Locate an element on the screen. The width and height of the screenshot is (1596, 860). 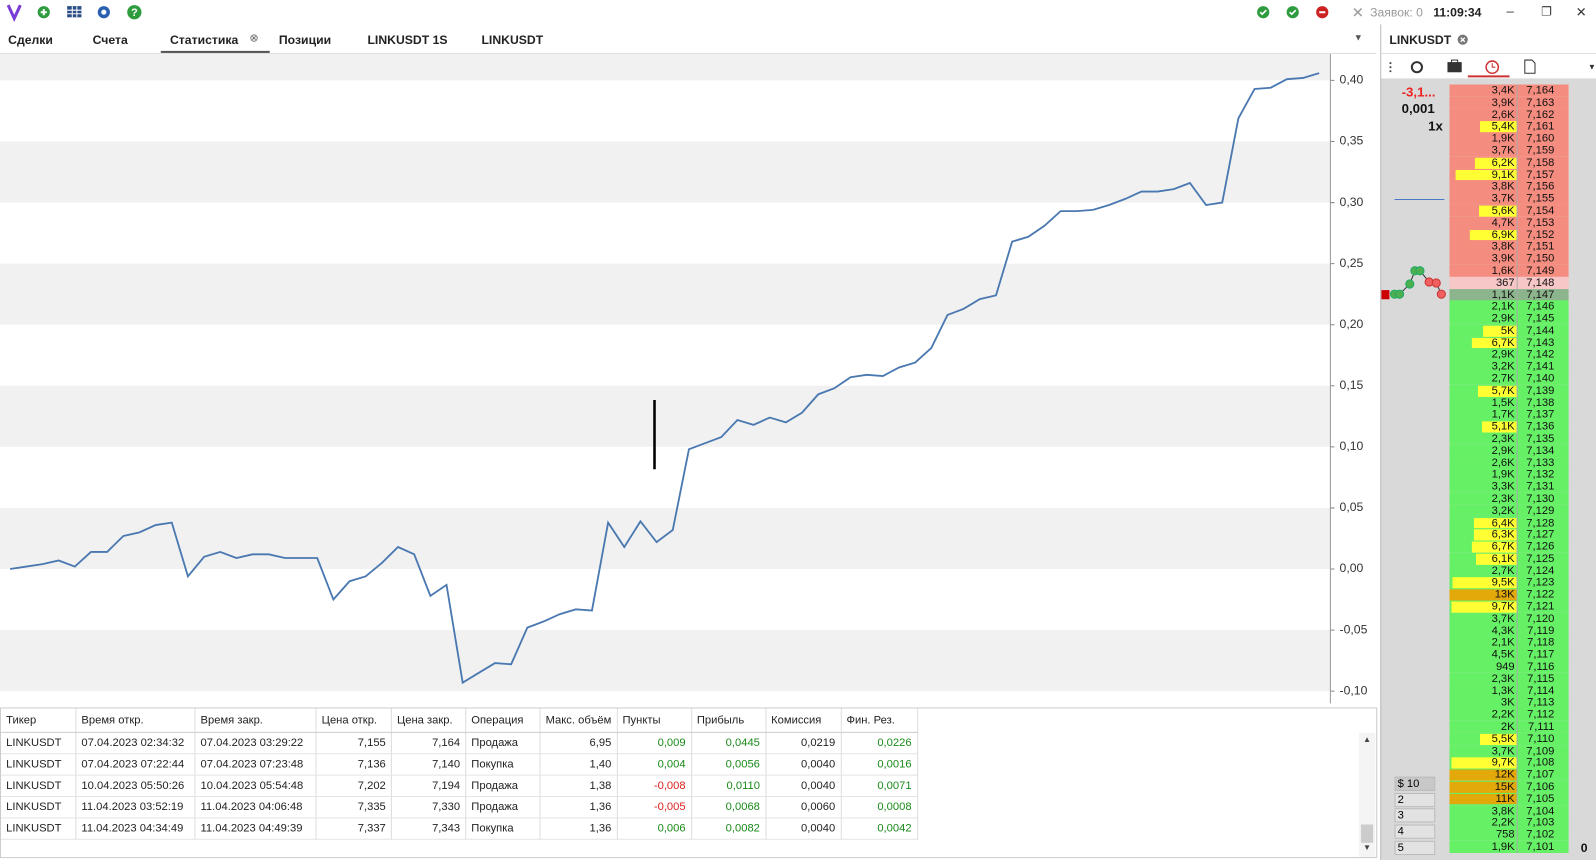
book-price: 7,148 is located at coordinates (1540, 282).